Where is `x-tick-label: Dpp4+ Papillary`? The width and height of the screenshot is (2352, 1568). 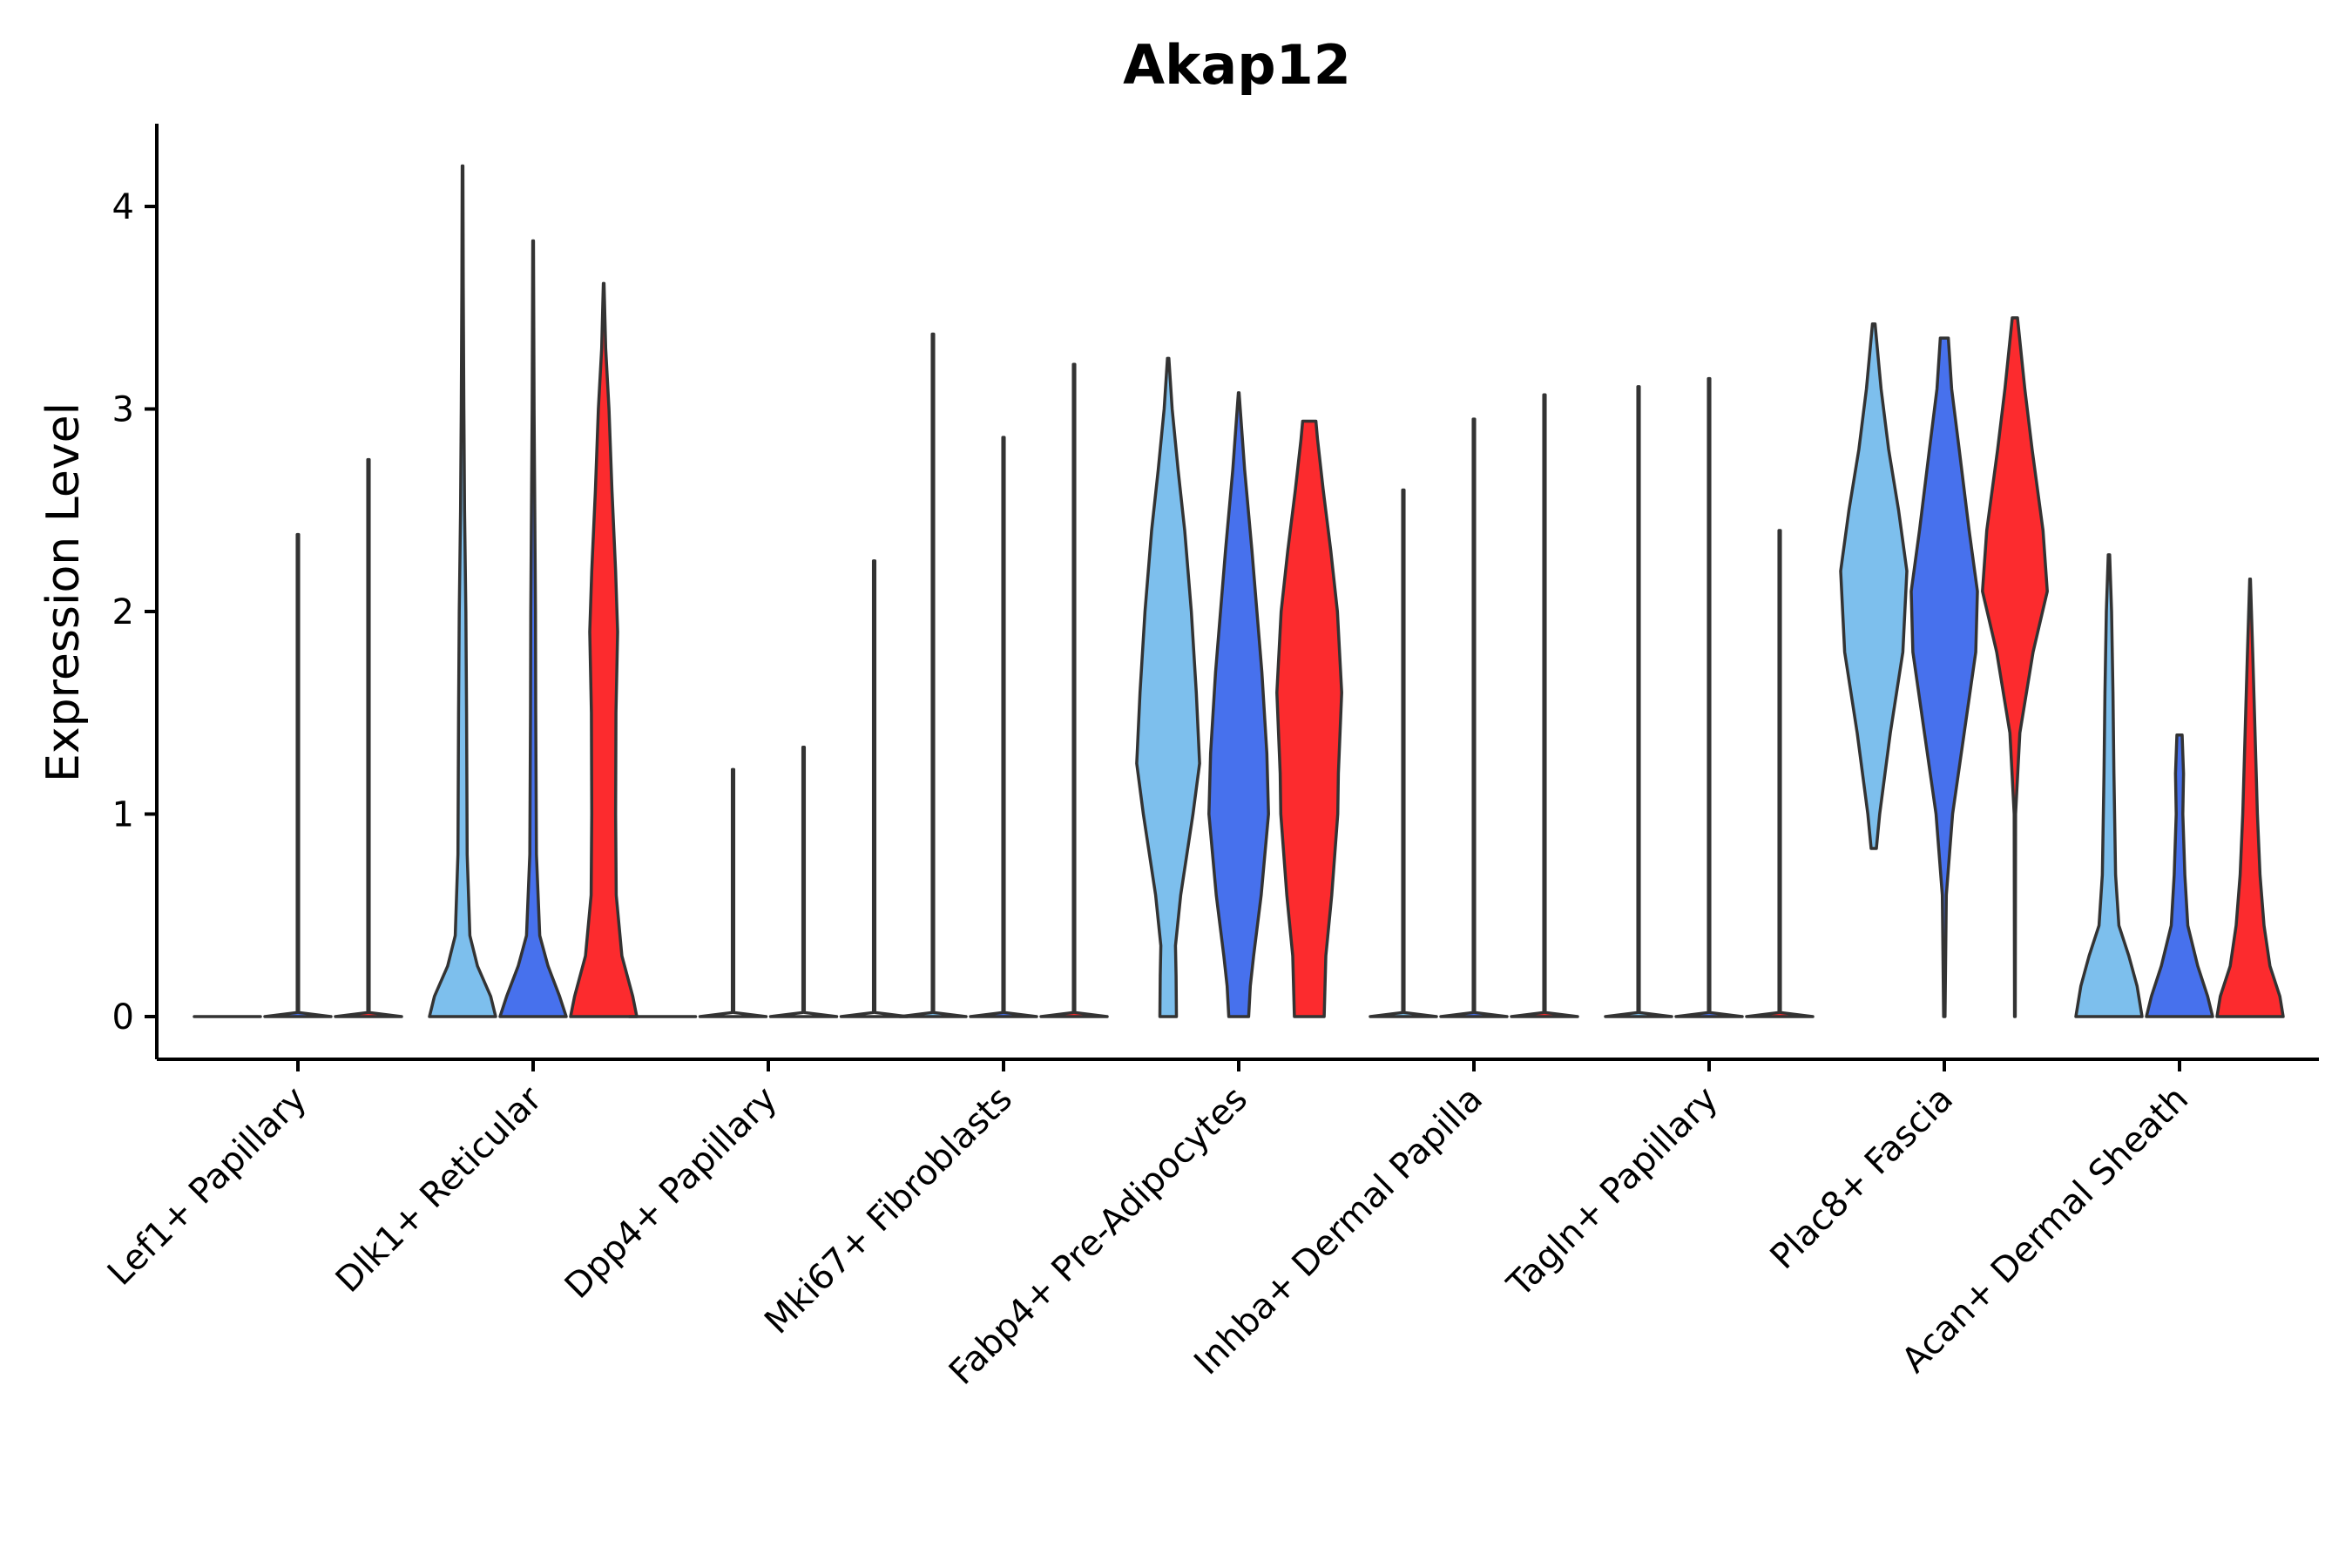
x-tick-label: Dpp4+ Papillary is located at coordinates (672, 1193).